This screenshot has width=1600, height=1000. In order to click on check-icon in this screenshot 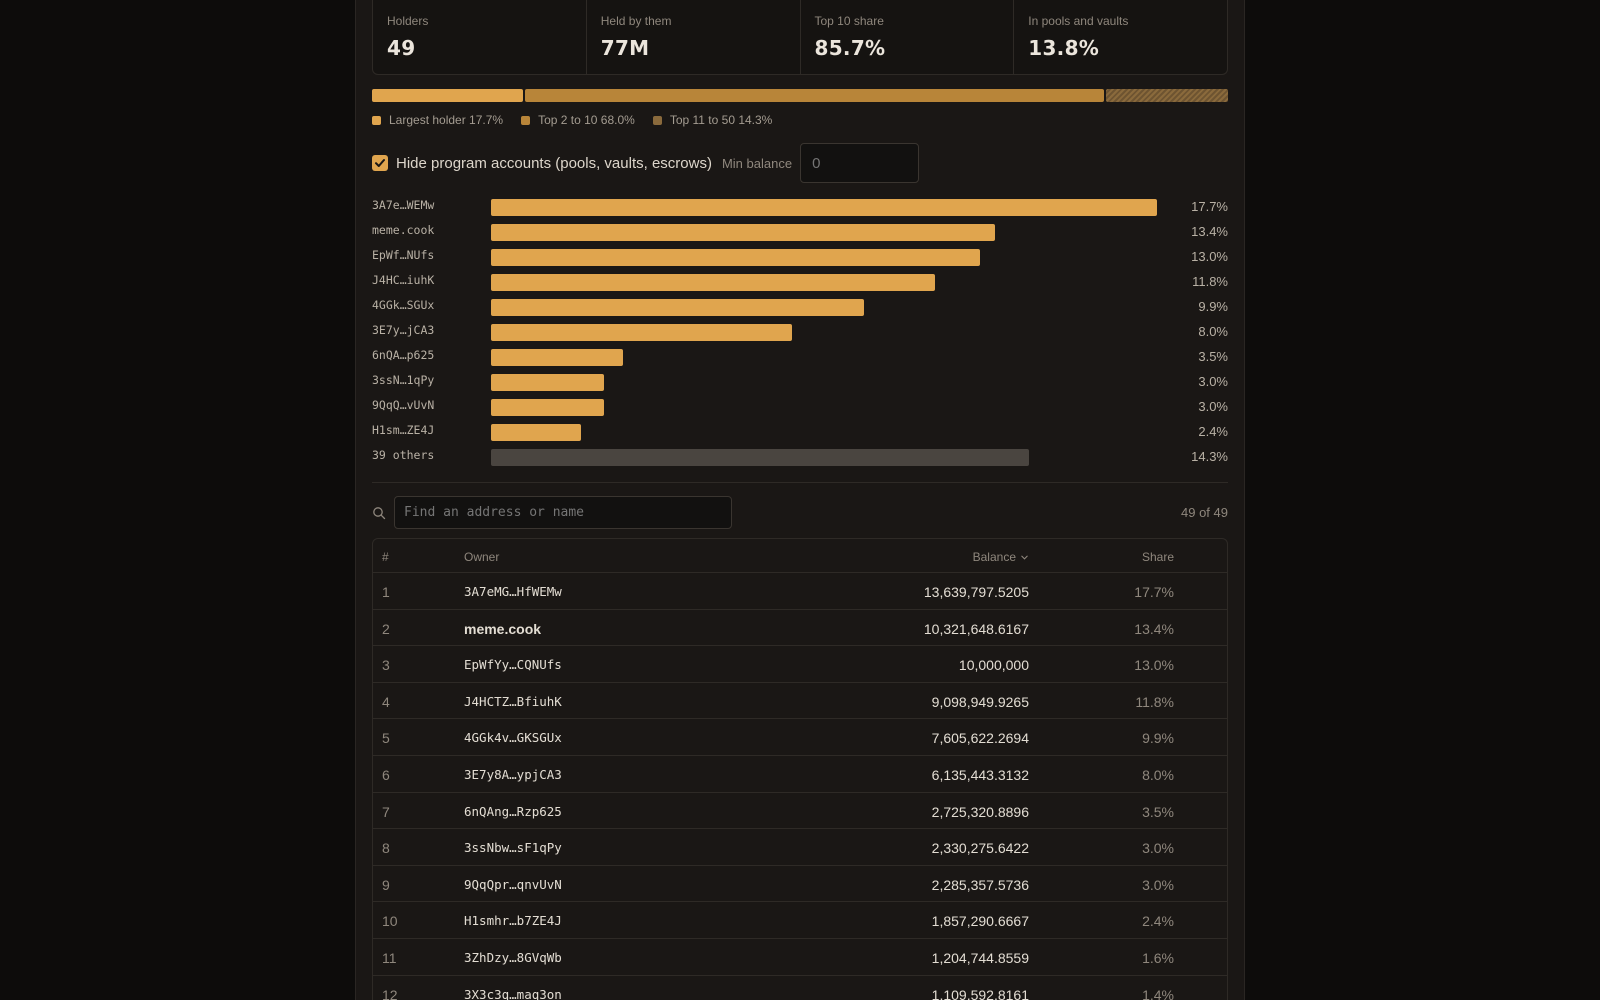, I will do `click(380, 163)`.